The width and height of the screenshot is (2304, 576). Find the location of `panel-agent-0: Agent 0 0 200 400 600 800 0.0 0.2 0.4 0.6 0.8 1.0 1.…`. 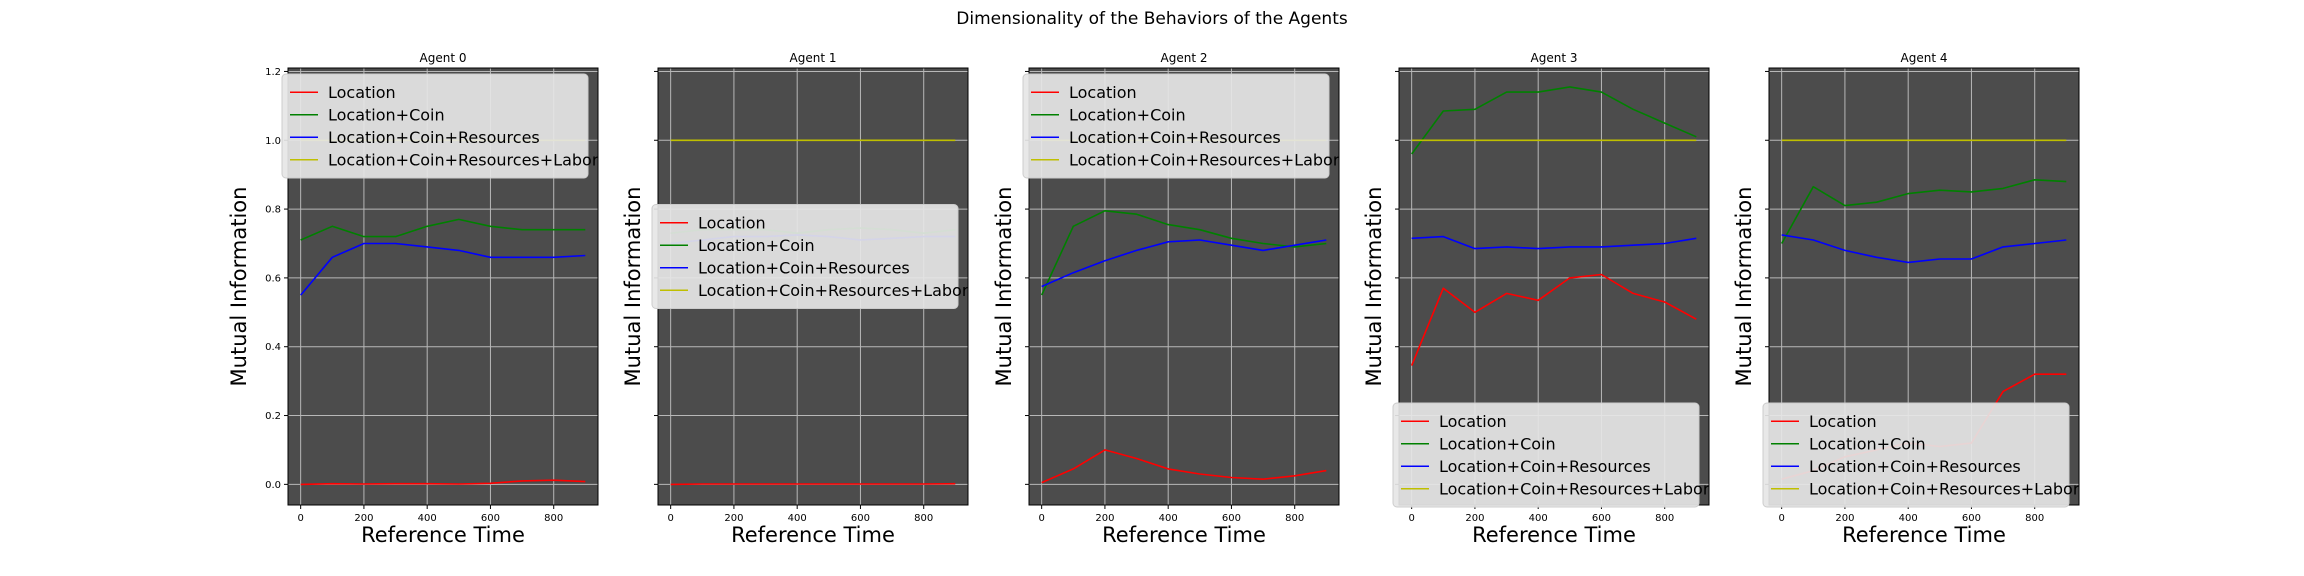

panel-agent-0: Agent 0 0 200 400 600 800 0.0 0.2 0.4 0.6 0.8 1.0 1.… is located at coordinates (413, 299).